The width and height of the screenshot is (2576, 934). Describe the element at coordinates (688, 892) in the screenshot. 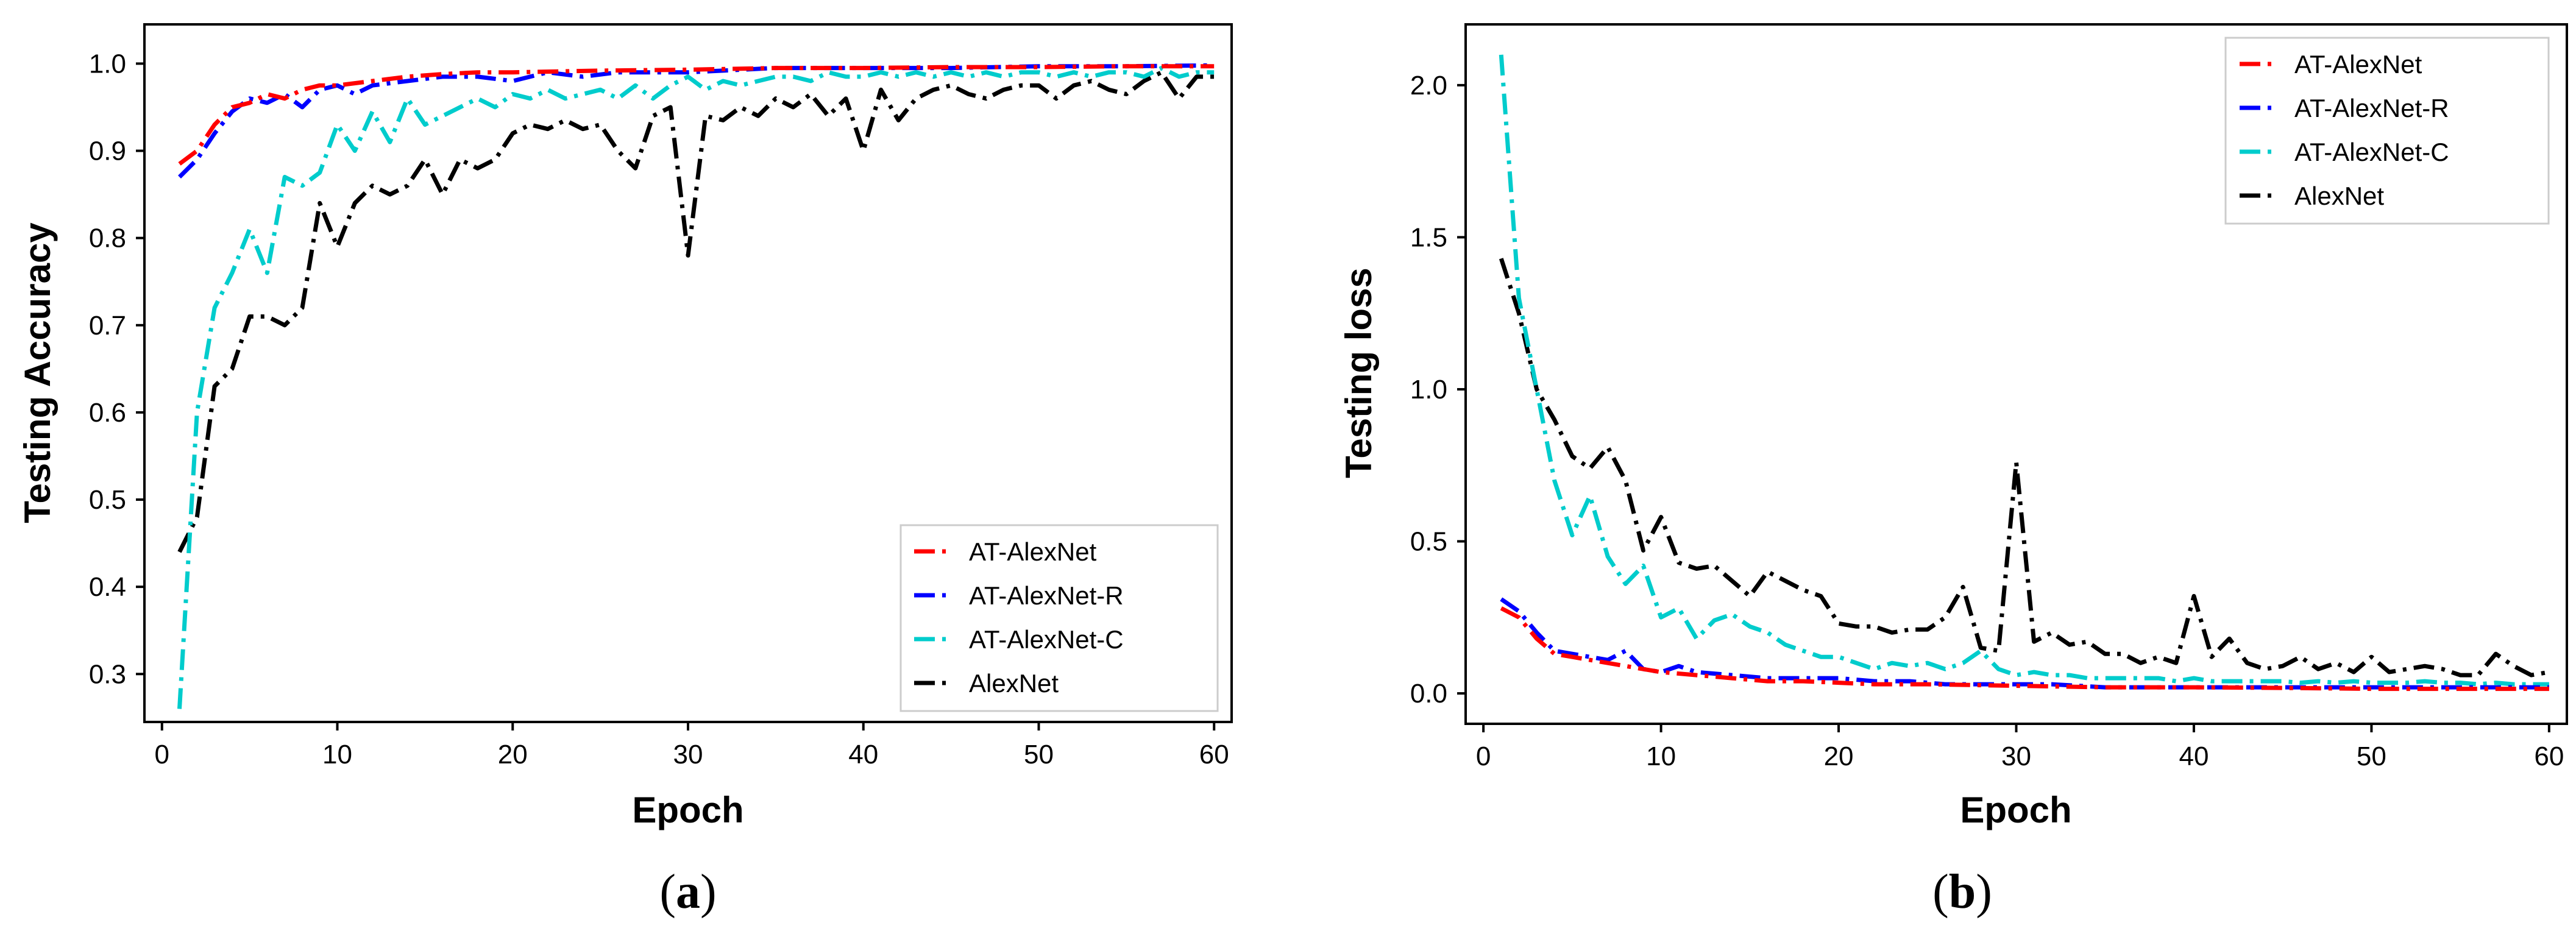

I see `panel-a-caption: (a)` at that location.